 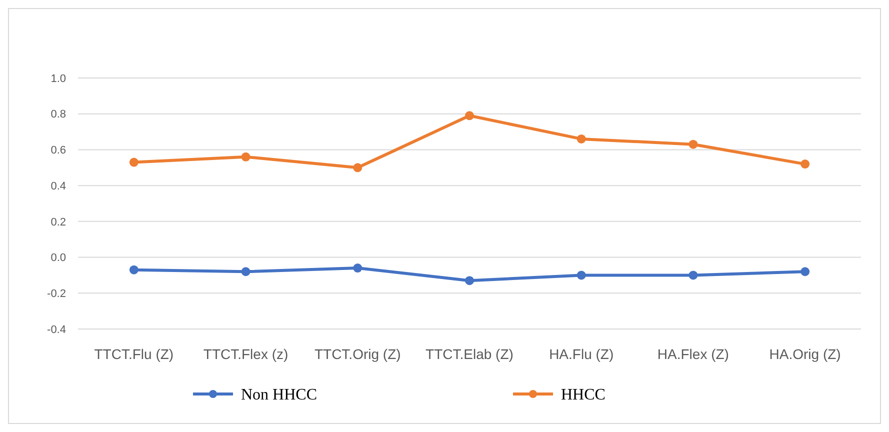 I want to click on x-tick-label: TTCT.Orig (Z), so click(x=357, y=354).